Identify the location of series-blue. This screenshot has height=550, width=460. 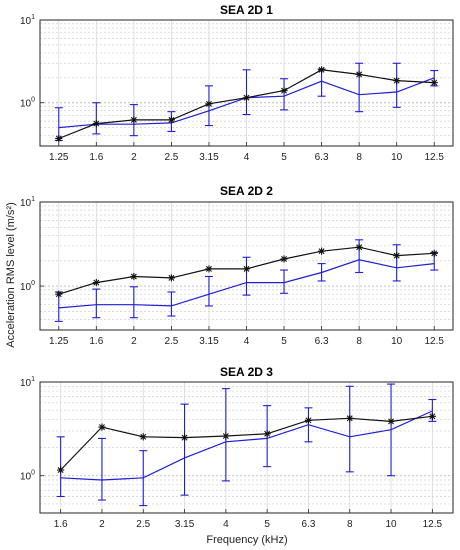
(246, 280).